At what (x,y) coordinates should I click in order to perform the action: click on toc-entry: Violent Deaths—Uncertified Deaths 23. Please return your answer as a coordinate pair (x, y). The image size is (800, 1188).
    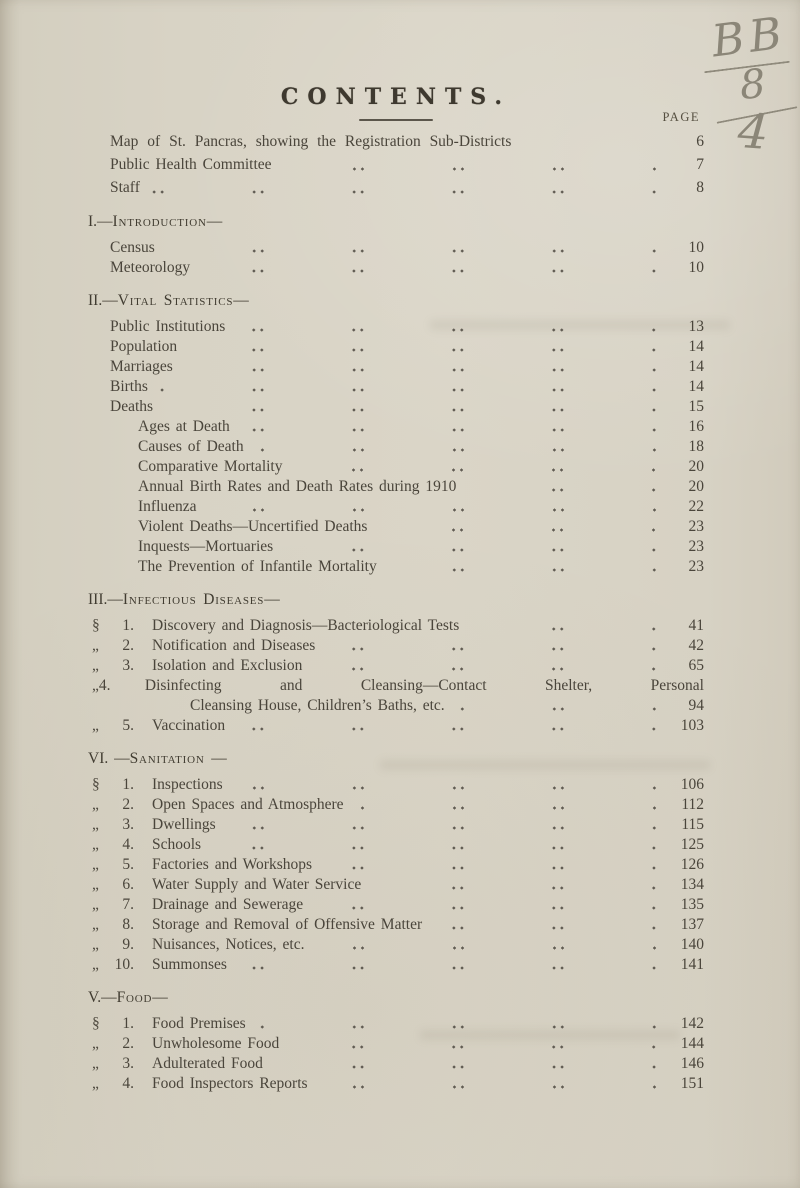
    Looking at the image, I should click on (396, 527).